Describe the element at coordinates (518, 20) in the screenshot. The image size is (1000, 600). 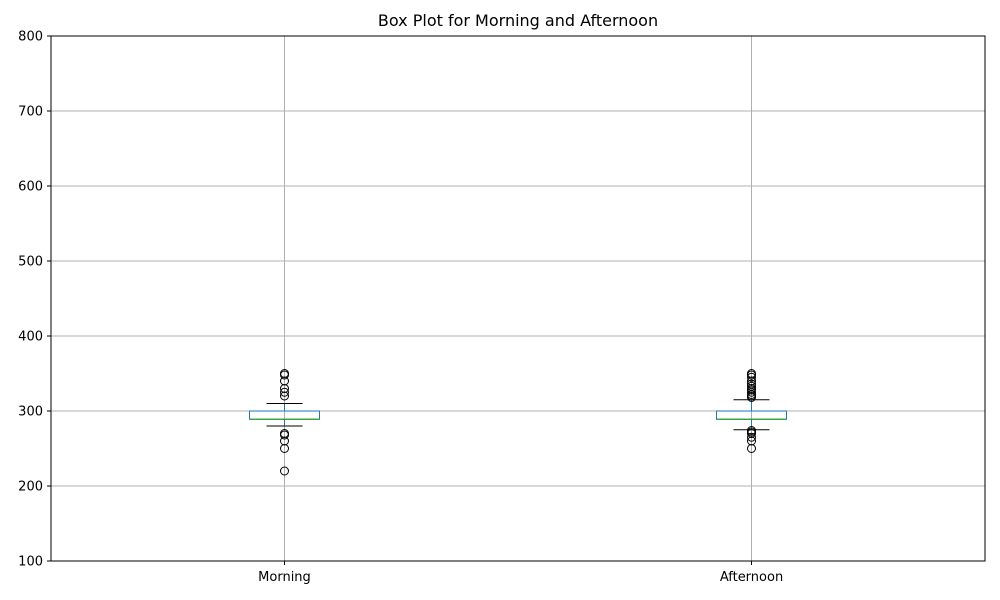
I see `chart-title: Box Plot for Morning and Afternoon` at that location.